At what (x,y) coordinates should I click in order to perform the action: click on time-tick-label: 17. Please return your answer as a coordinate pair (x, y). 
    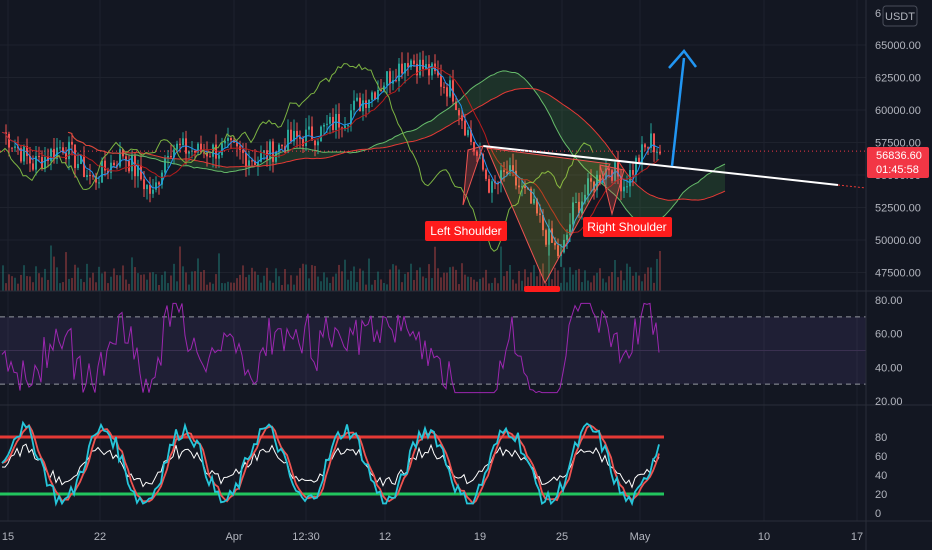
    Looking at the image, I should click on (857, 537).